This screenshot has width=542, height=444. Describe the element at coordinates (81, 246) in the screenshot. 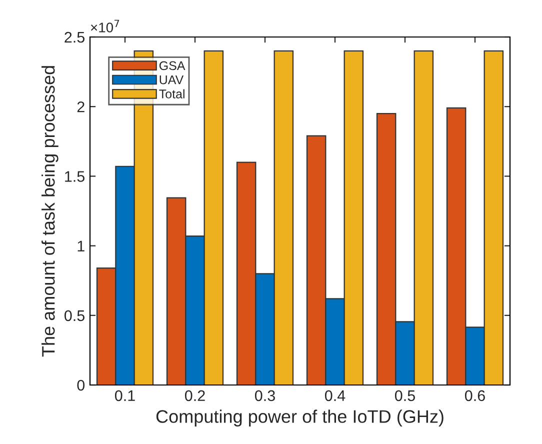

I see `y-tick-label: 1` at that location.